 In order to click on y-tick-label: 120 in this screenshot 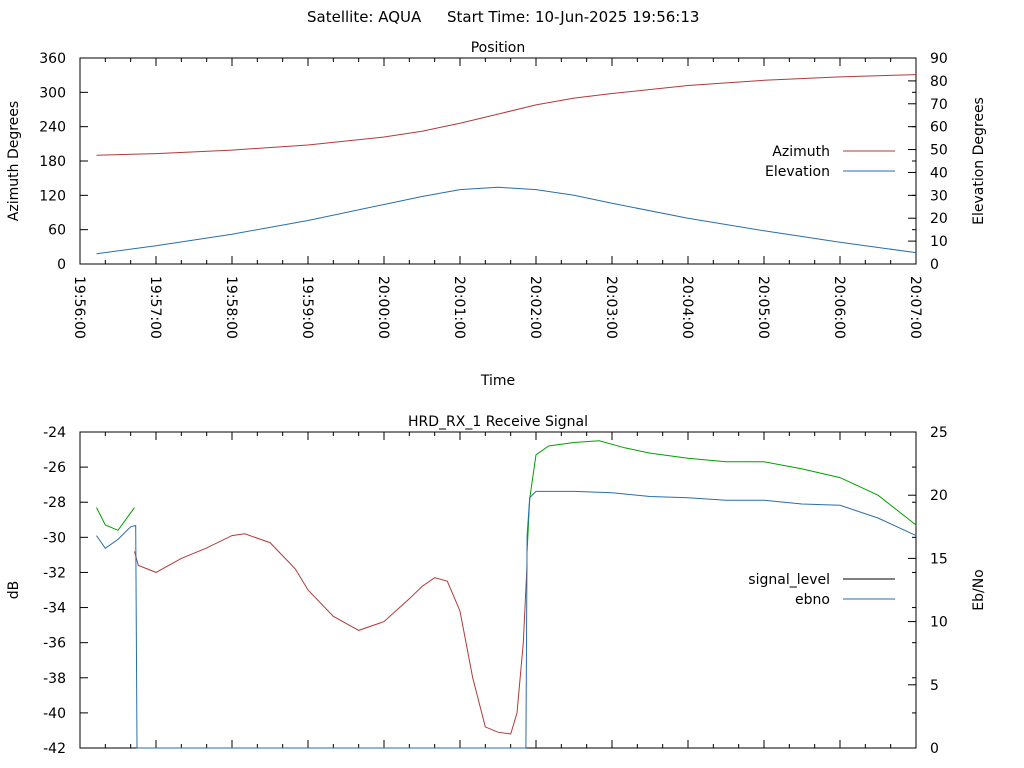, I will do `click(52, 196)`.